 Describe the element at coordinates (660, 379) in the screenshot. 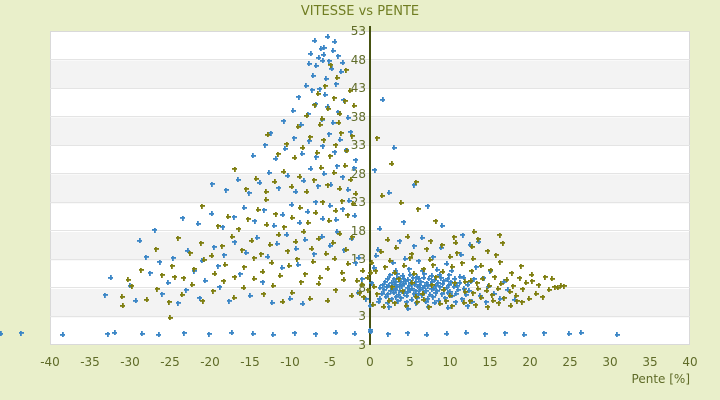

I see `x-axis-title: Pente [%]` at that location.